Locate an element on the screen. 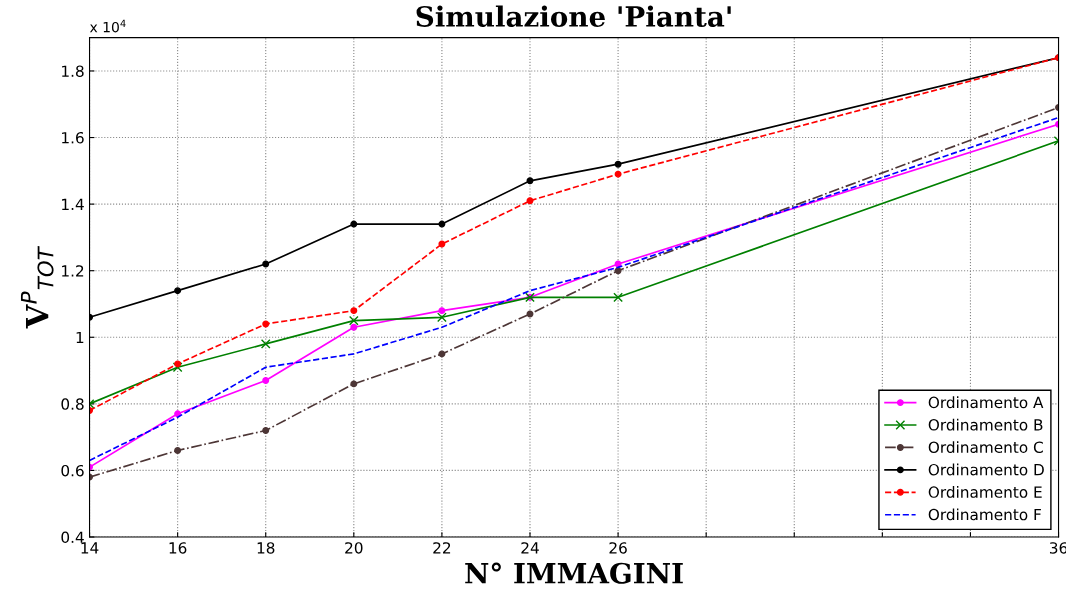 Image resolution: width=1066 pixels, height=598 pixels. legend-label: Ordinamento C is located at coordinates (985, 447).